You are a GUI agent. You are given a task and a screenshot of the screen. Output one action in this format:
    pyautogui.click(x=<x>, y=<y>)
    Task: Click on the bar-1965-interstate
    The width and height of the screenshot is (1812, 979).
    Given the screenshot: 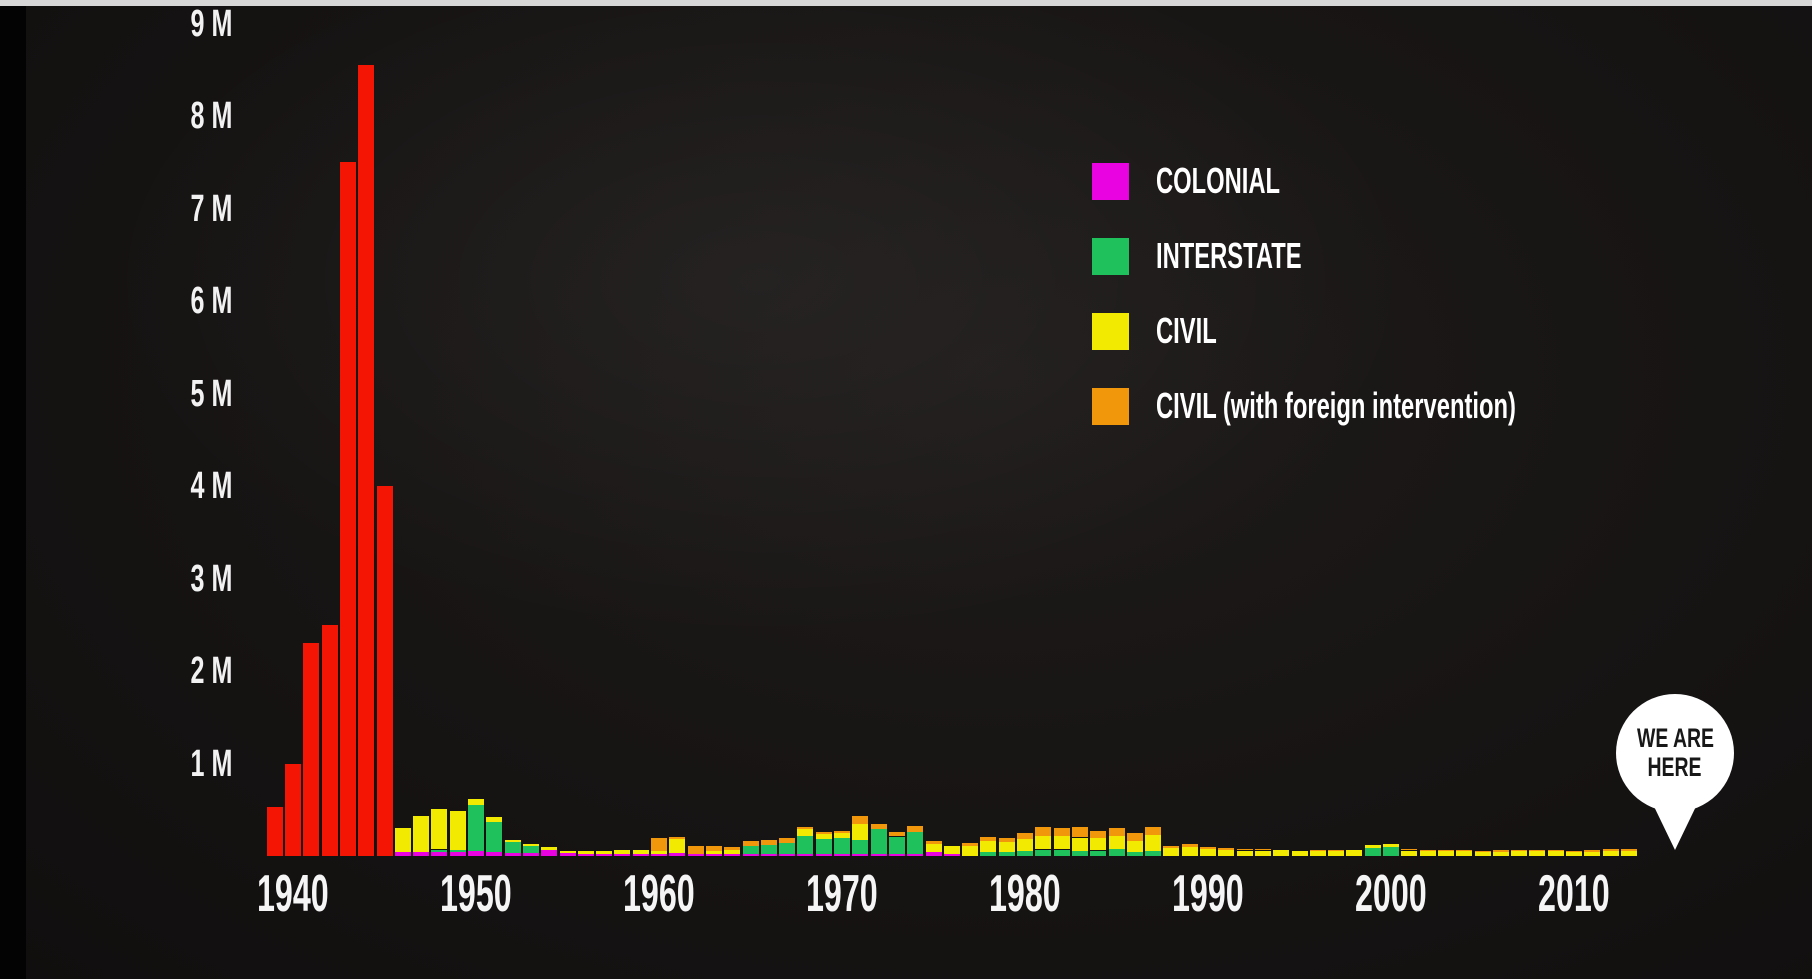 What is the action you would take?
    pyautogui.click(x=750, y=850)
    